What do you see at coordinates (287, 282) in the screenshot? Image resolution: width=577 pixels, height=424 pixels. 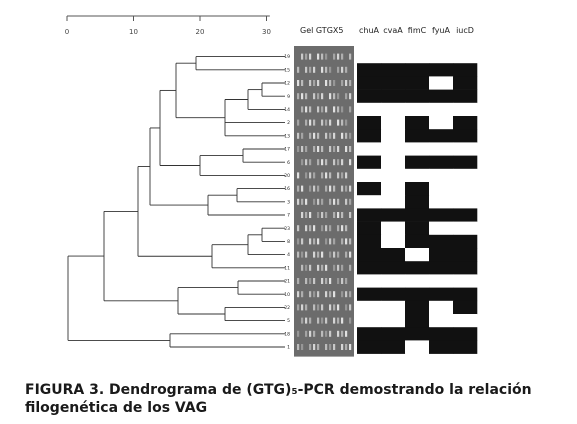 I see `strain-label: 21` at bounding box center [287, 282].